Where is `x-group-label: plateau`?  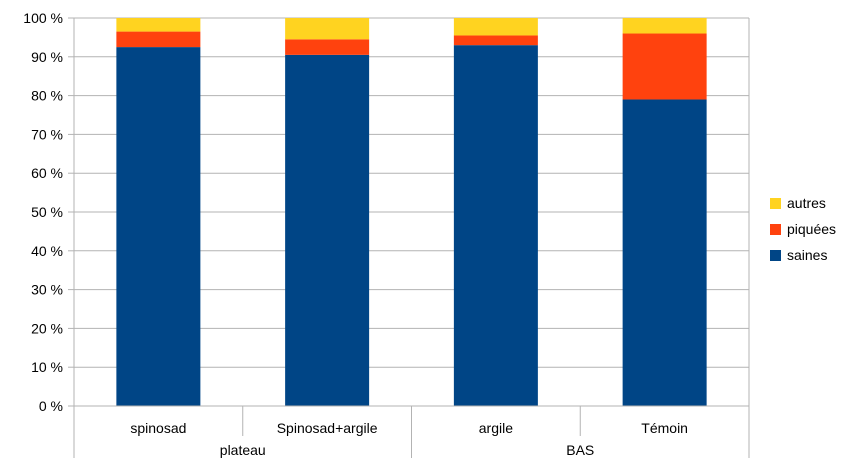 x-group-label: plateau is located at coordinates (243, 450).